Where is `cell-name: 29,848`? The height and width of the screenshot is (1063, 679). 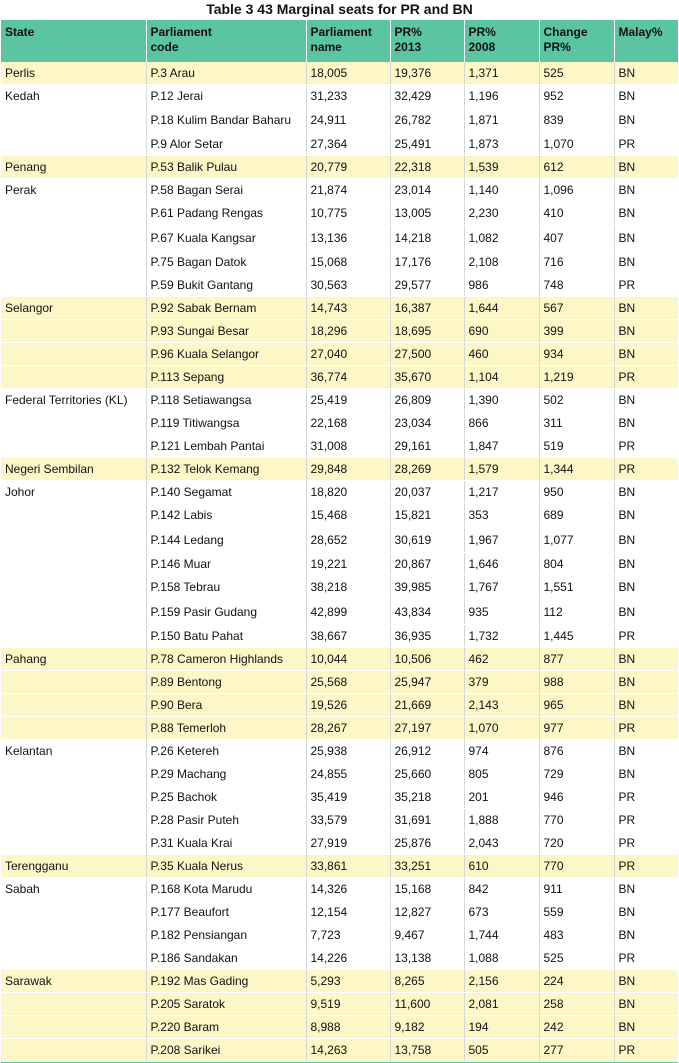
cell-name: 29,848 is located at coordinates (347, 469).